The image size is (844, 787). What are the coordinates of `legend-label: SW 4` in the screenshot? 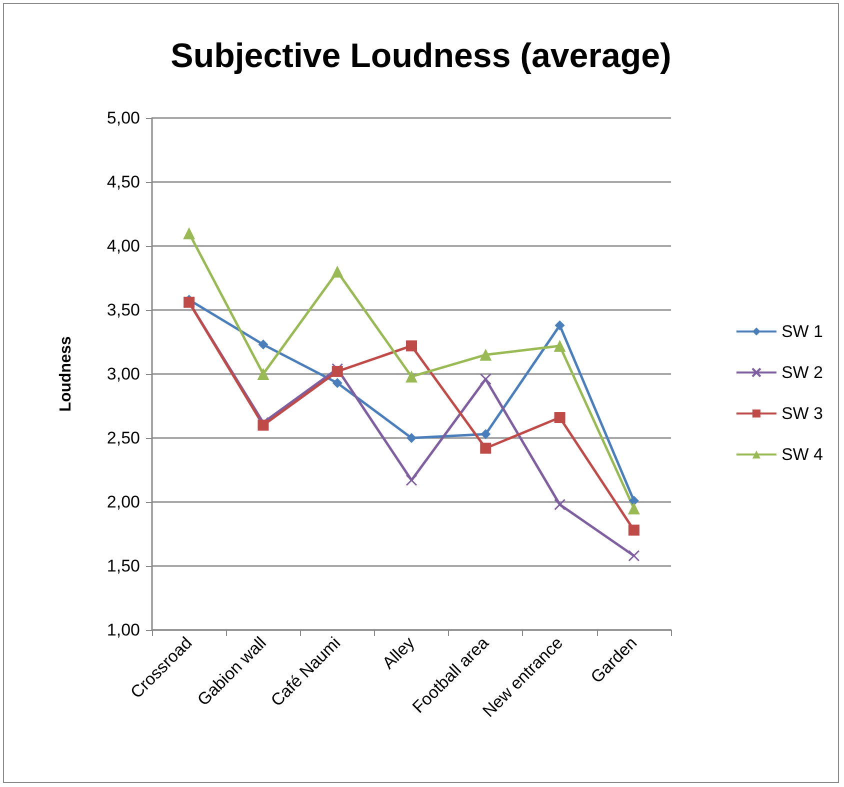 It's located at (802, 454).